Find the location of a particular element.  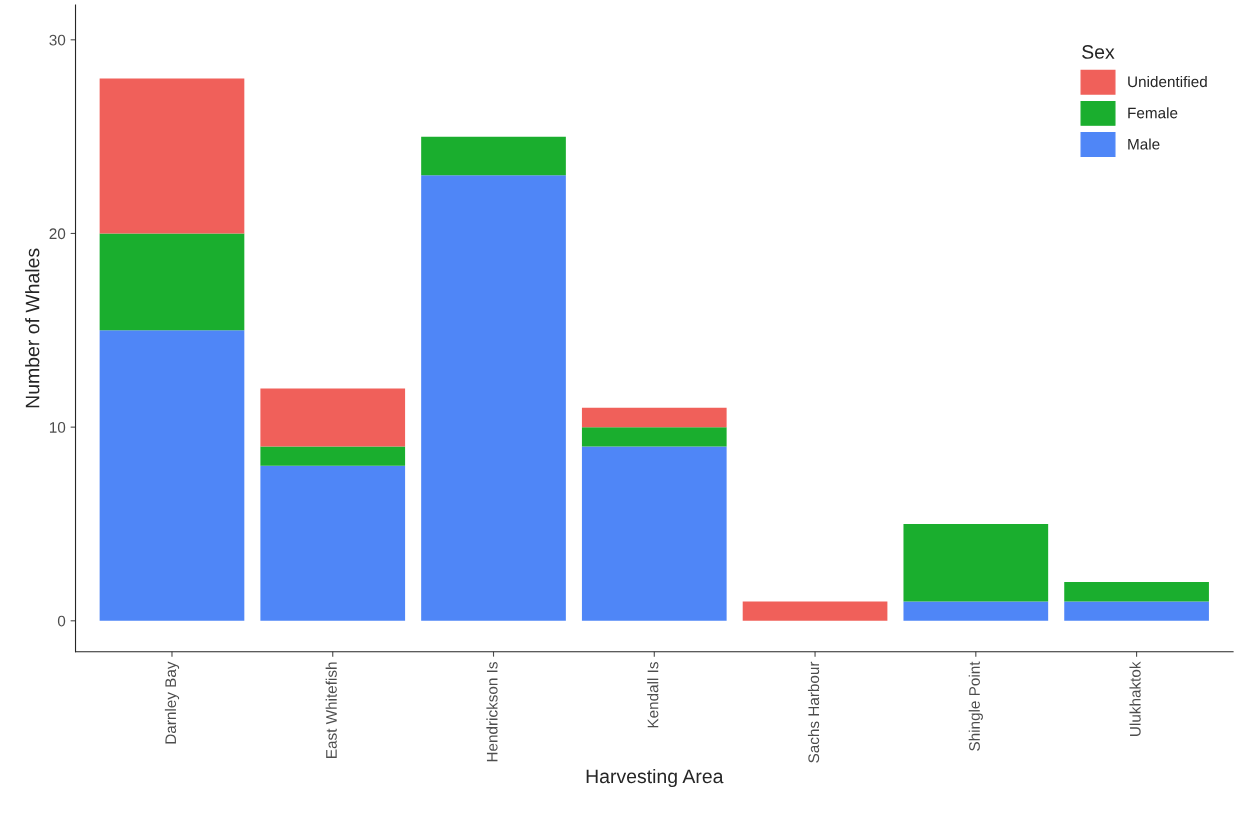

x-tick-label: Kendall Is is located at coordinates (653, 695).